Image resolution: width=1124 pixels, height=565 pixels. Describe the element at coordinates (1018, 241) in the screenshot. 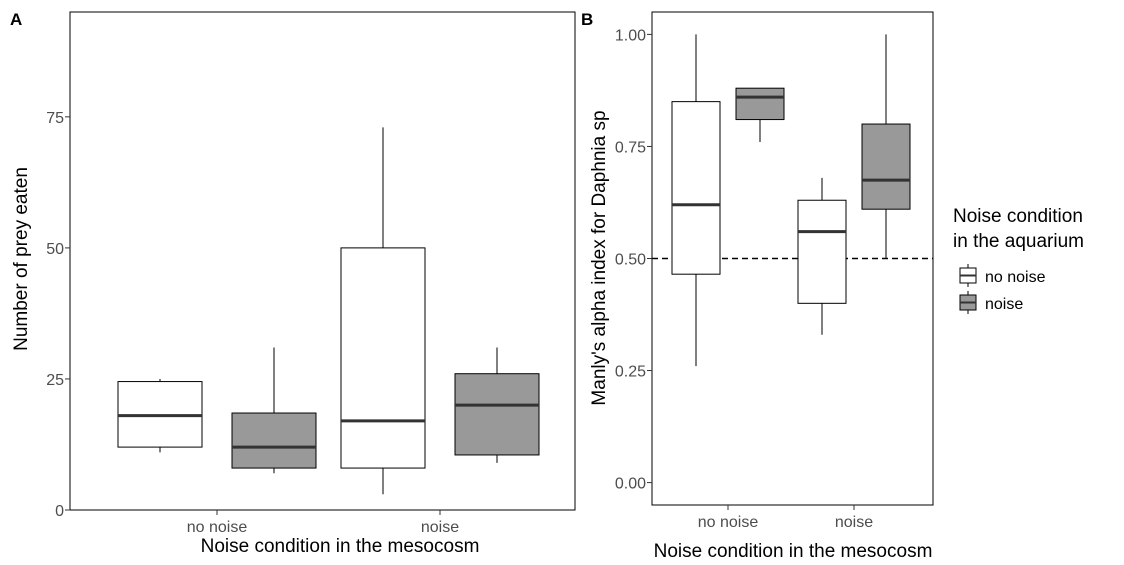

I see `legend-title-line-2: in the aquarium` at that location.